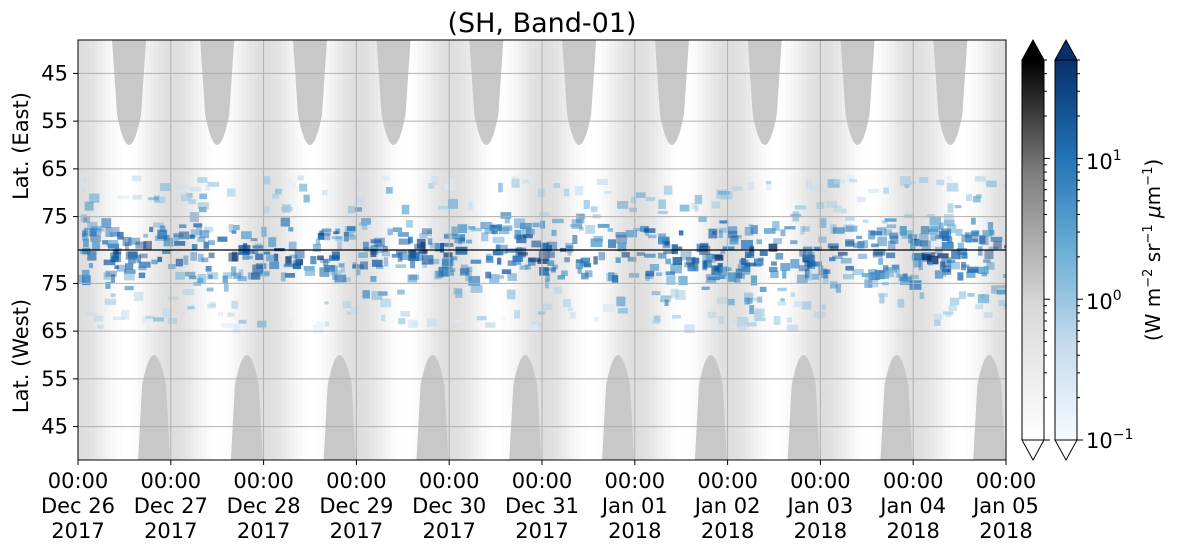  I want to click on daylight-mask-east, so click(310, 92).